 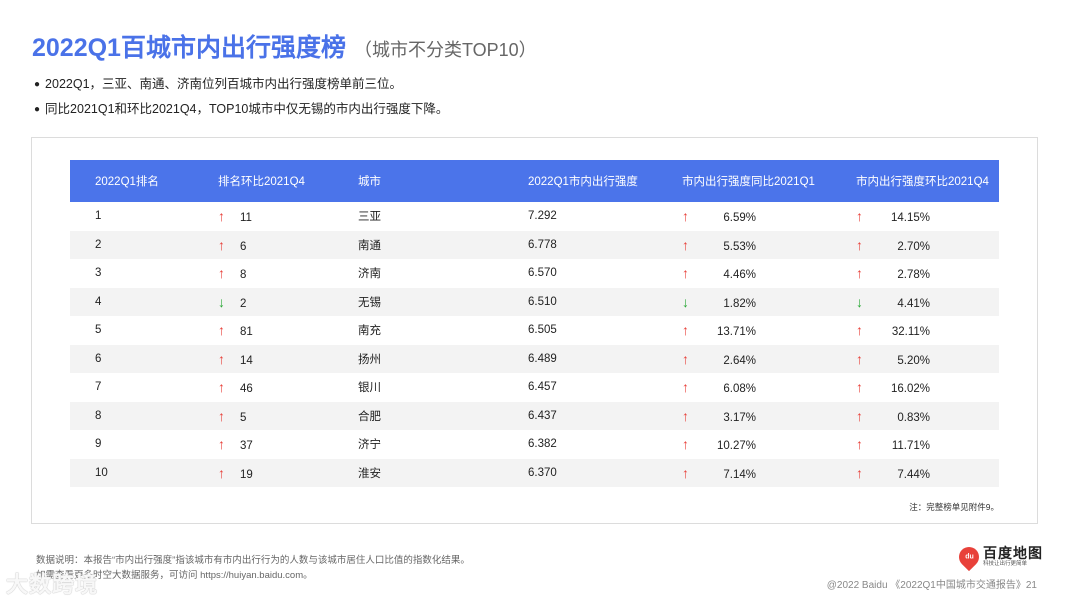 What do you see at coordinates (52, 584) in the screenshot?
I see `watermark: 大数跨境` at bounding box center [52, 584].